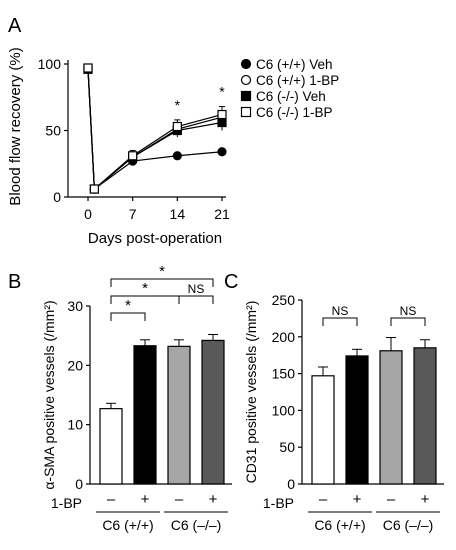  What do you see at coordinates (284, 374) in the screenshot?
I see `y-tick-label: 150` at bounding box center [284, 374].